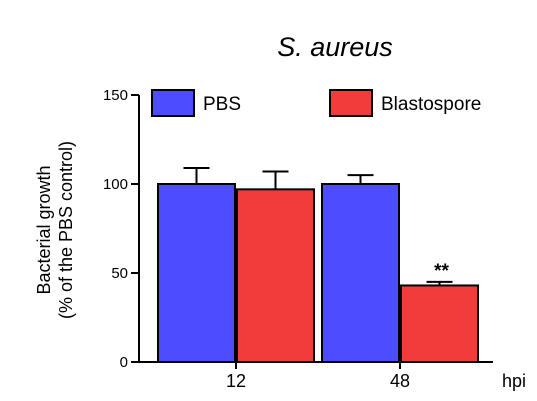 The width and height of the screenshot is (537, 401). Describe the element at coordinates (236, 381) in the screenshot. I see `x-tick-label: 12` at that location.